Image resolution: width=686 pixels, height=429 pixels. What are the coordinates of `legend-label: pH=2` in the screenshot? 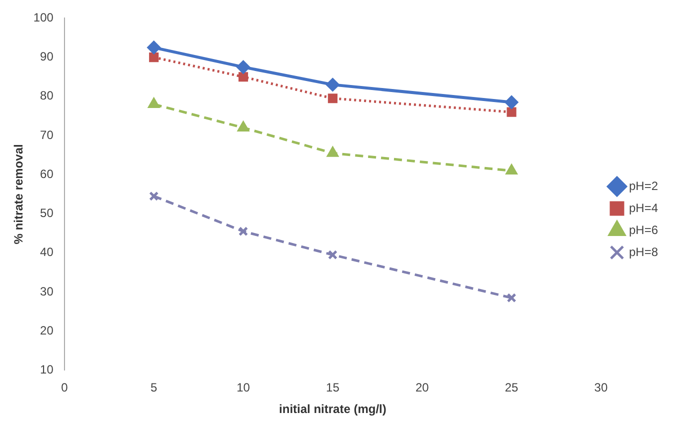 It's located at (643, 185).